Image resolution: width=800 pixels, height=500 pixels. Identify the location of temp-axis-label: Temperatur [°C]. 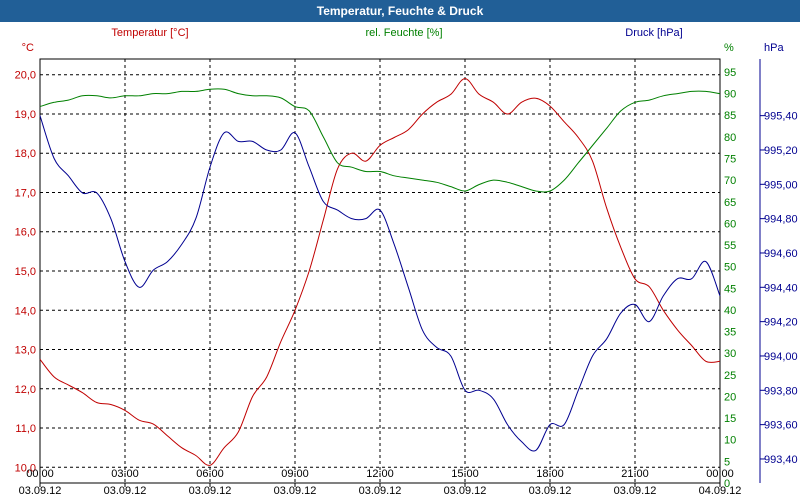
(149, 33).